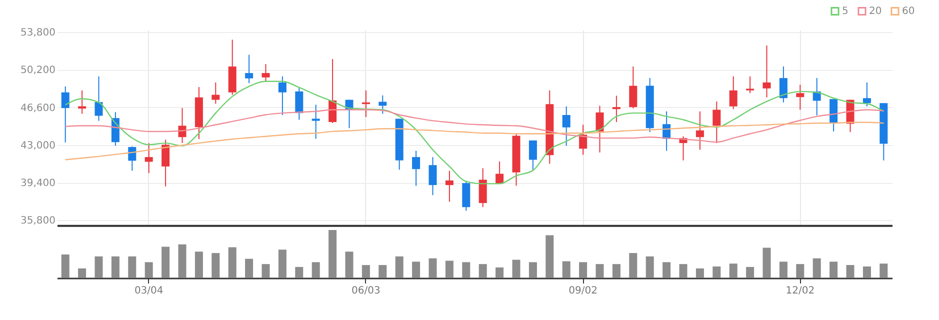 The height and width of the screenshot is (320, 939). Describe the element at coordinates (875, 12) in the screenshot. I see `legend-label: 20` at that location.